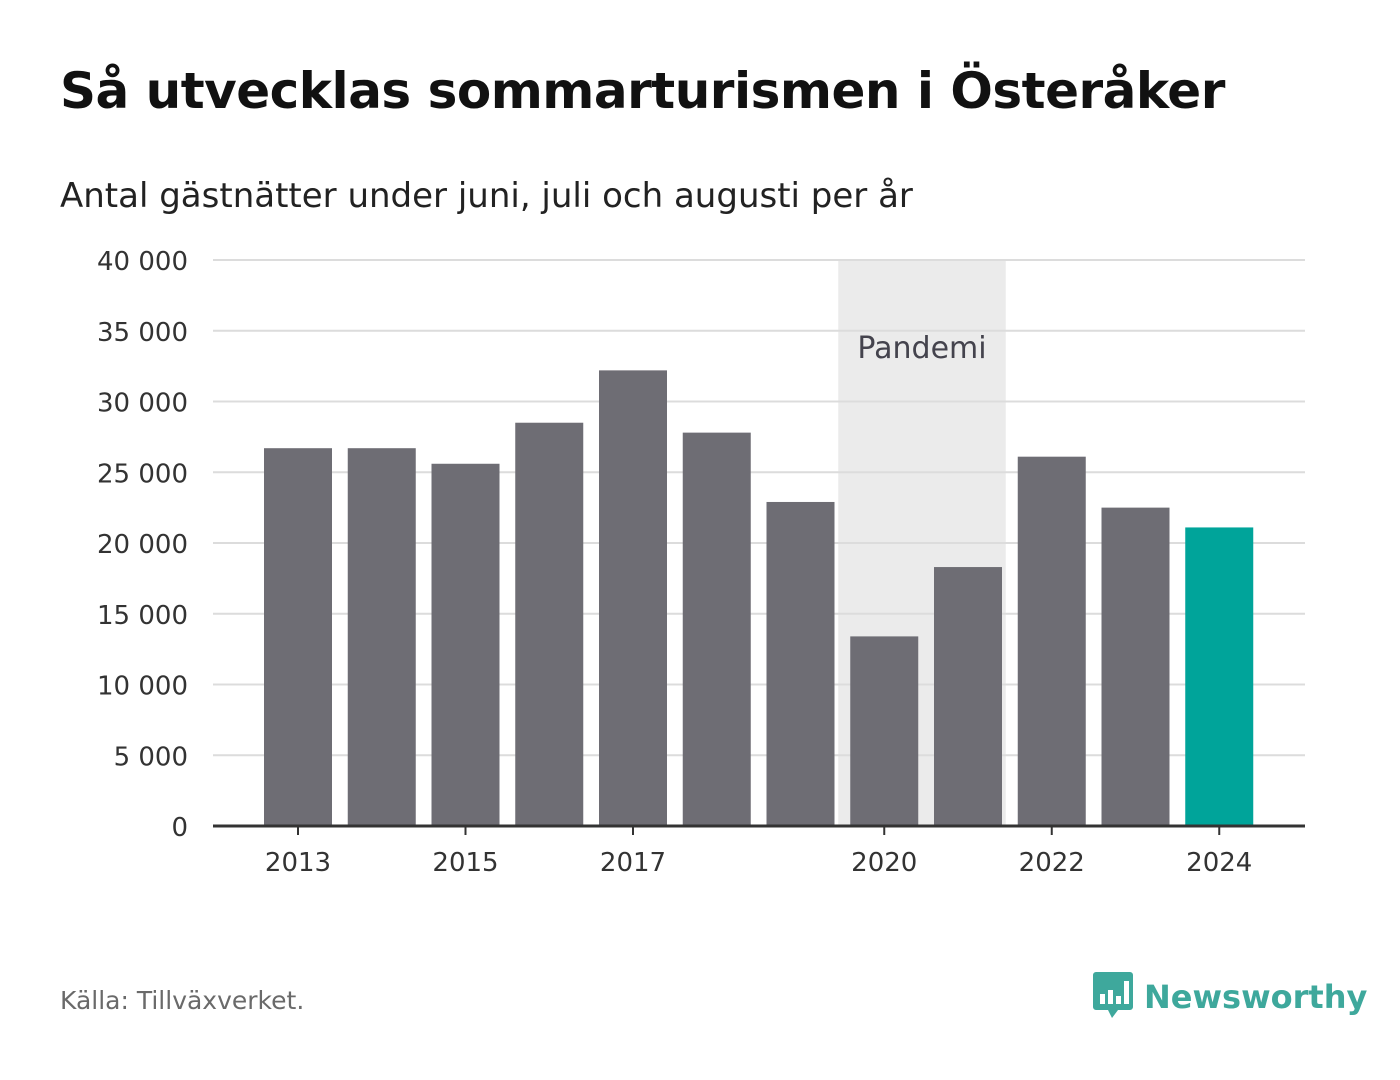  I want to click on bar-2022, so click(1051, 641).